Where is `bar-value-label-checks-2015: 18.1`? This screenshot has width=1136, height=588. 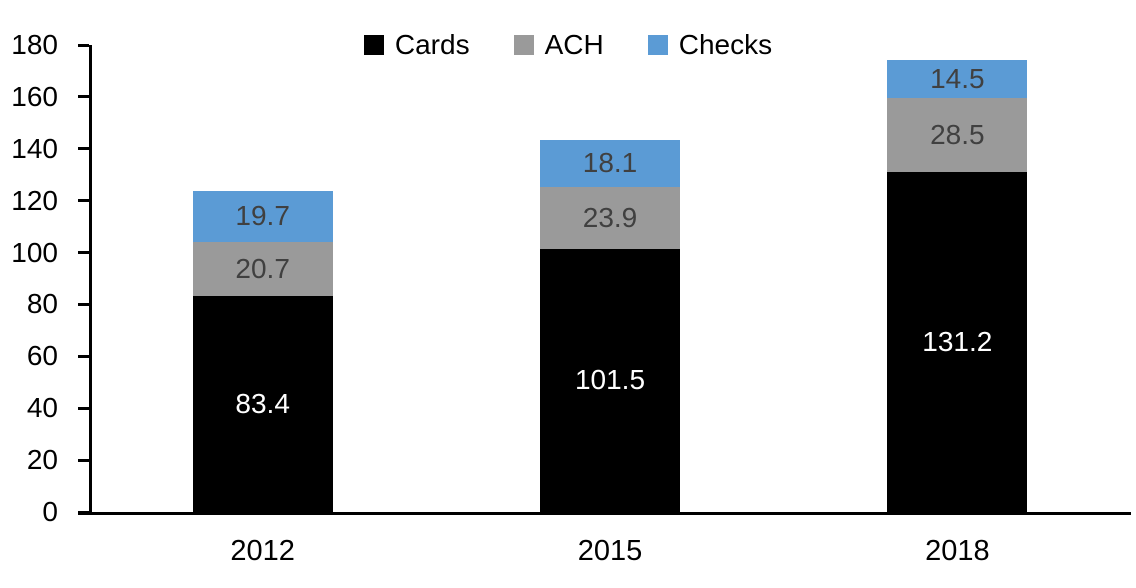
bar-value-label-checks-2015: 18.1 is located at coordinates (610, 163).